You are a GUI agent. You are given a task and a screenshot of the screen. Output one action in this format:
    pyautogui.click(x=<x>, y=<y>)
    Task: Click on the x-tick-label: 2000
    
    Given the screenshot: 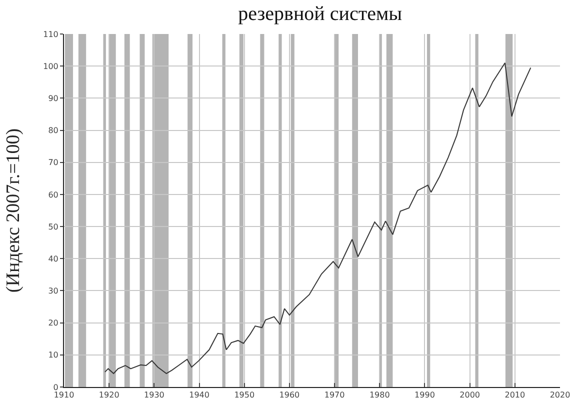 What is the action you would take?
    pyautogui.click(x=470, y=395)
    